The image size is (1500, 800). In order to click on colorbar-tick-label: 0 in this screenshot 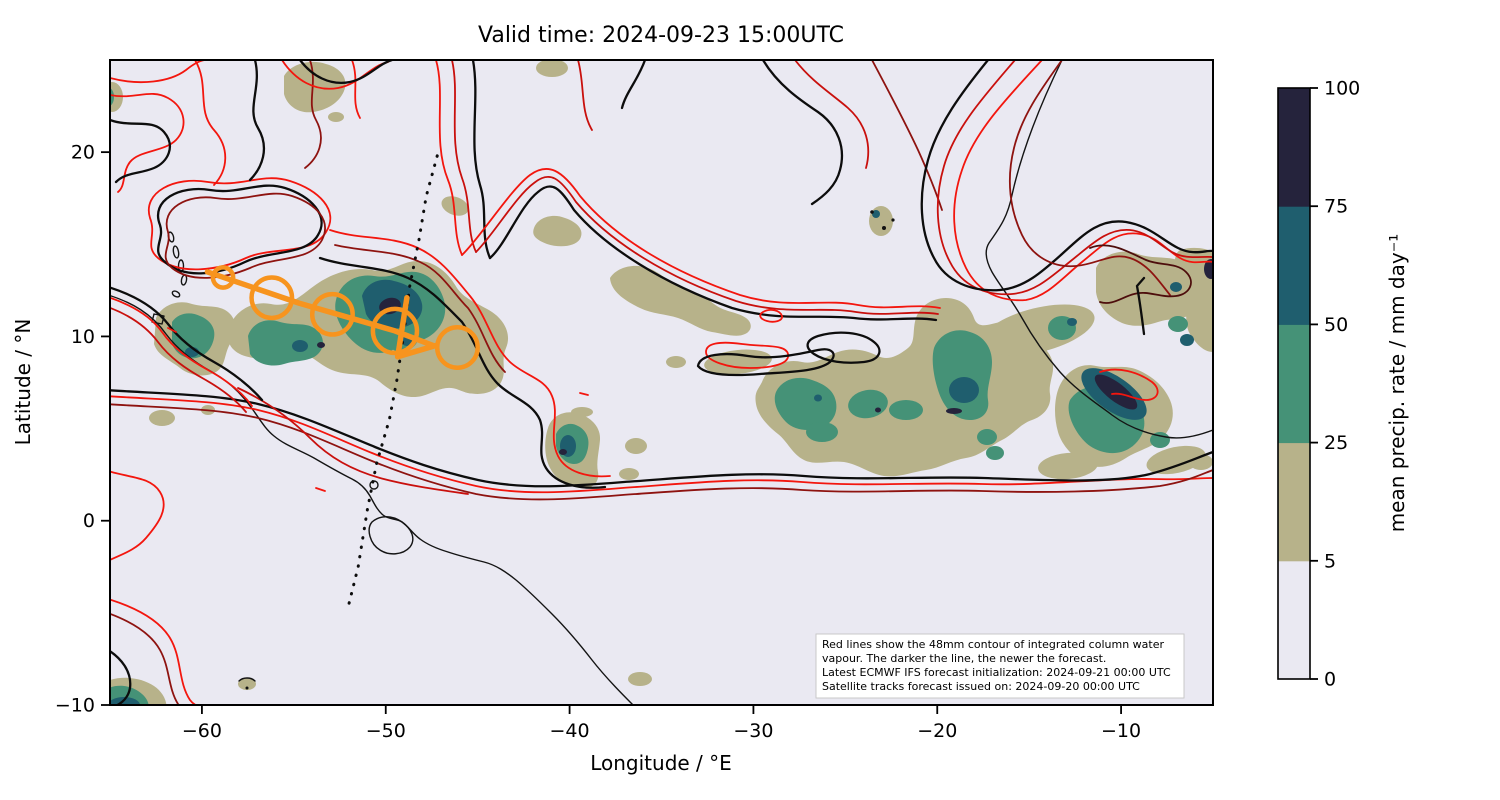, I will do `click(1330, 680)`.